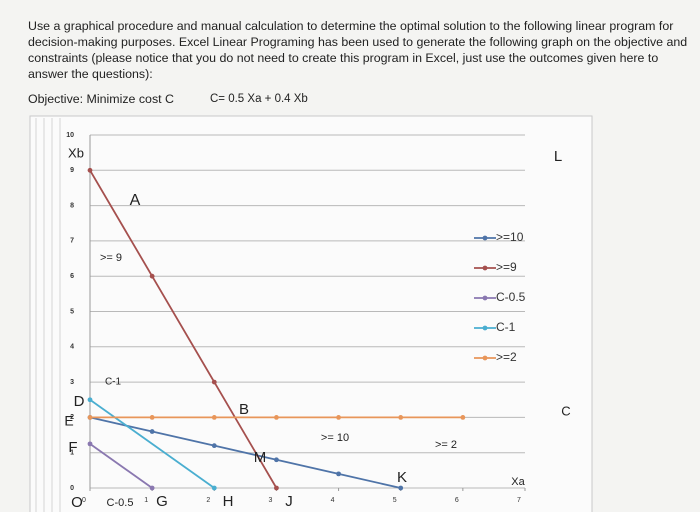 The height and width of the screenshot is (512, 700). I want to click on sheet-columns, so click(48, 315).